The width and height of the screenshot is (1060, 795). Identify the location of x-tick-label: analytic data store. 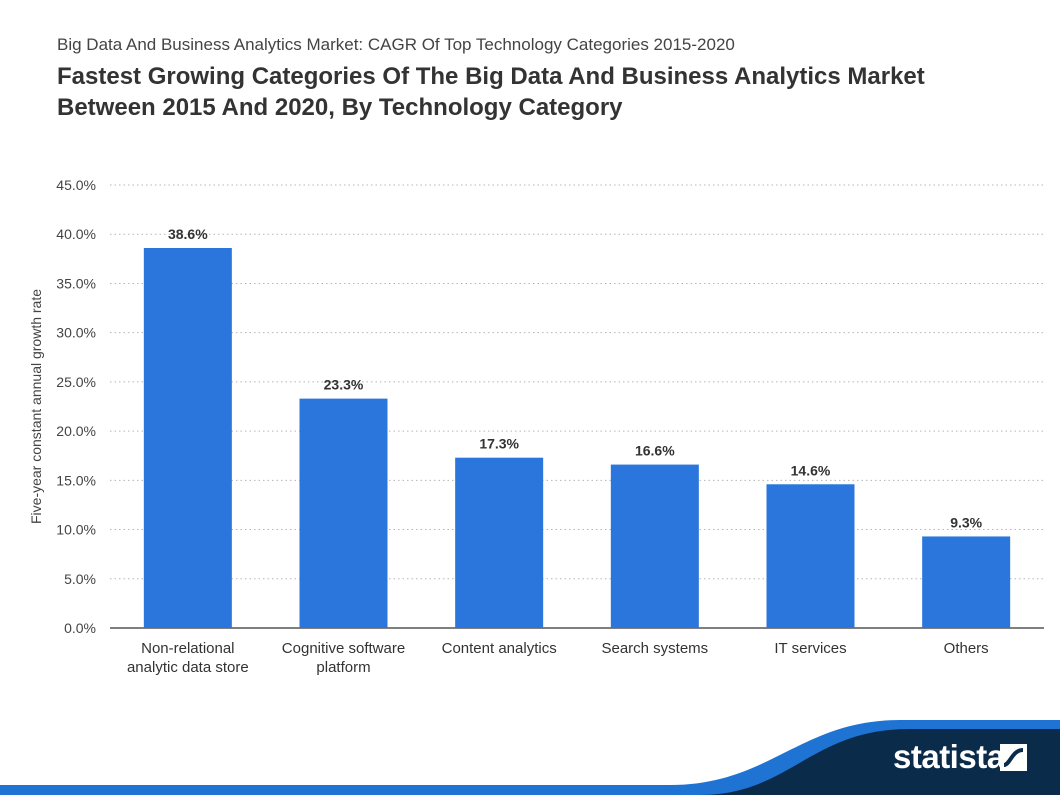
(188, 667).